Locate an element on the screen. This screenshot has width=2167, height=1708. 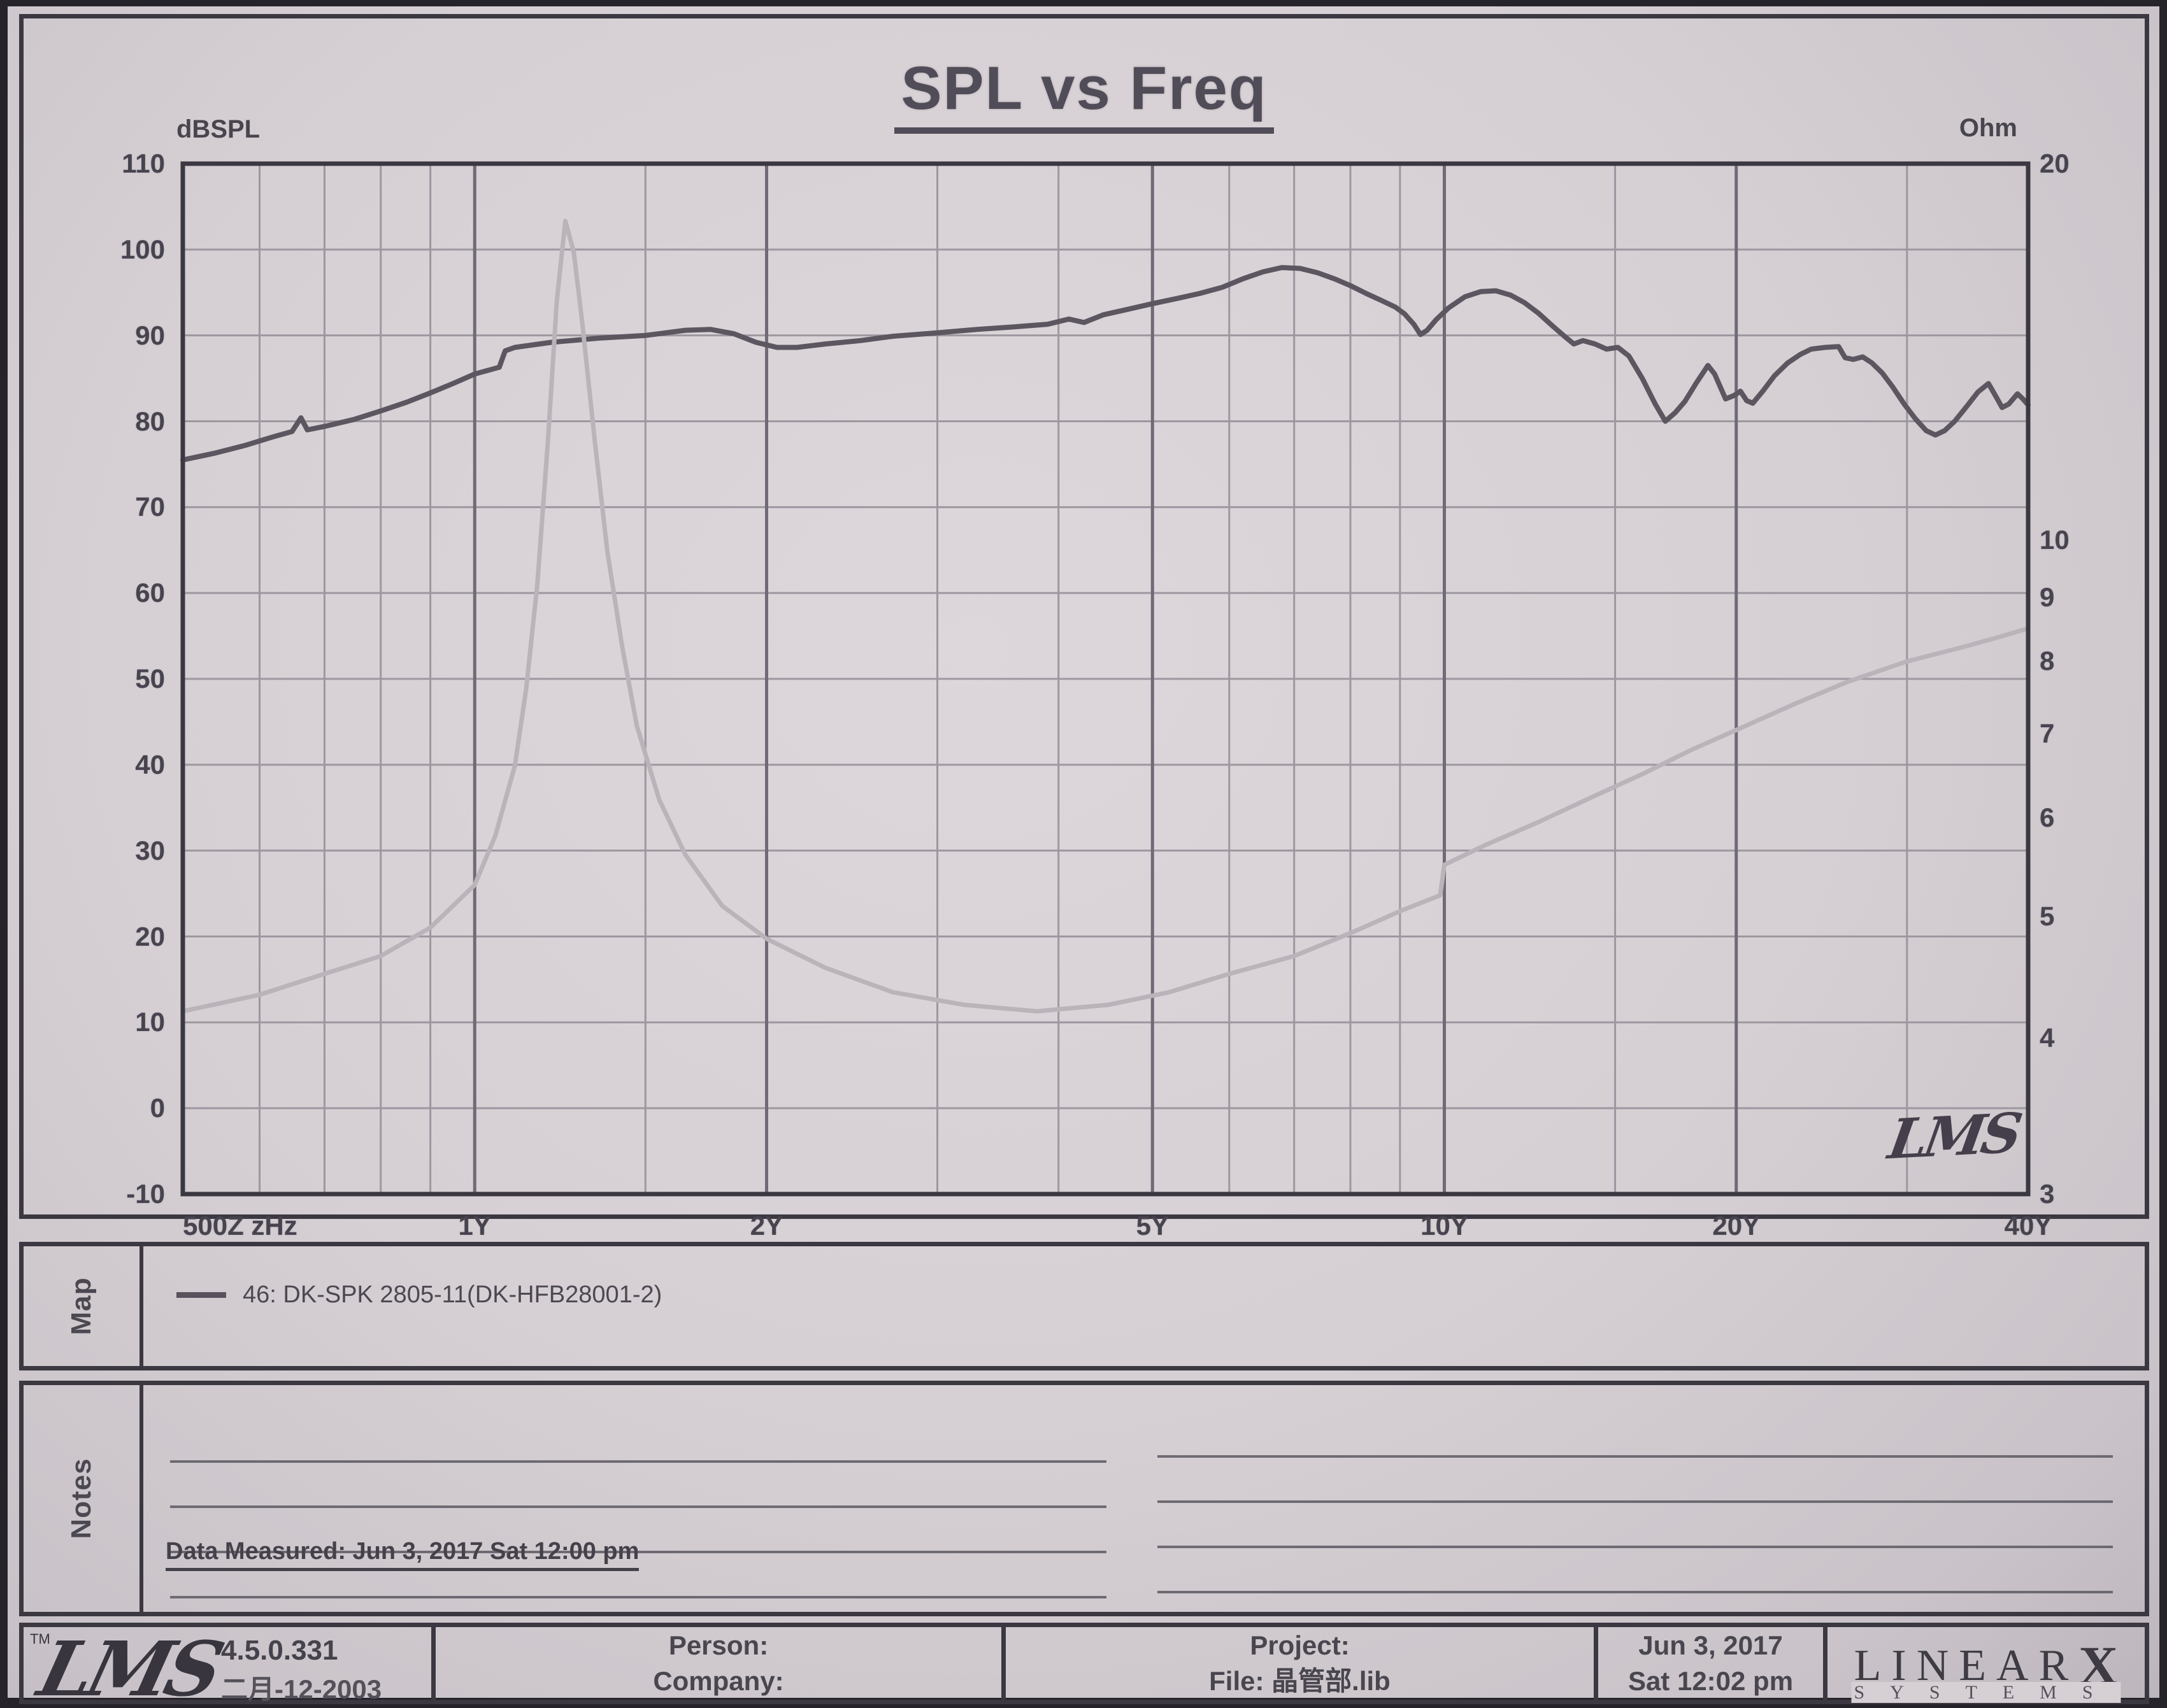
map-panel: Map 46: DK-SPK 2805-11(DK-HFB28001-2) is located at coordinates (1084, 1306).